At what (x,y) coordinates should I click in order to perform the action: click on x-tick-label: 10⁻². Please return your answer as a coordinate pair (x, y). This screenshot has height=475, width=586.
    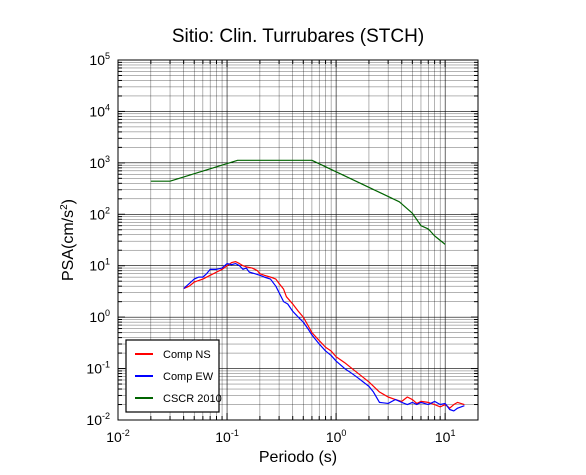
    Looking at the image, I should click on (118, 436).